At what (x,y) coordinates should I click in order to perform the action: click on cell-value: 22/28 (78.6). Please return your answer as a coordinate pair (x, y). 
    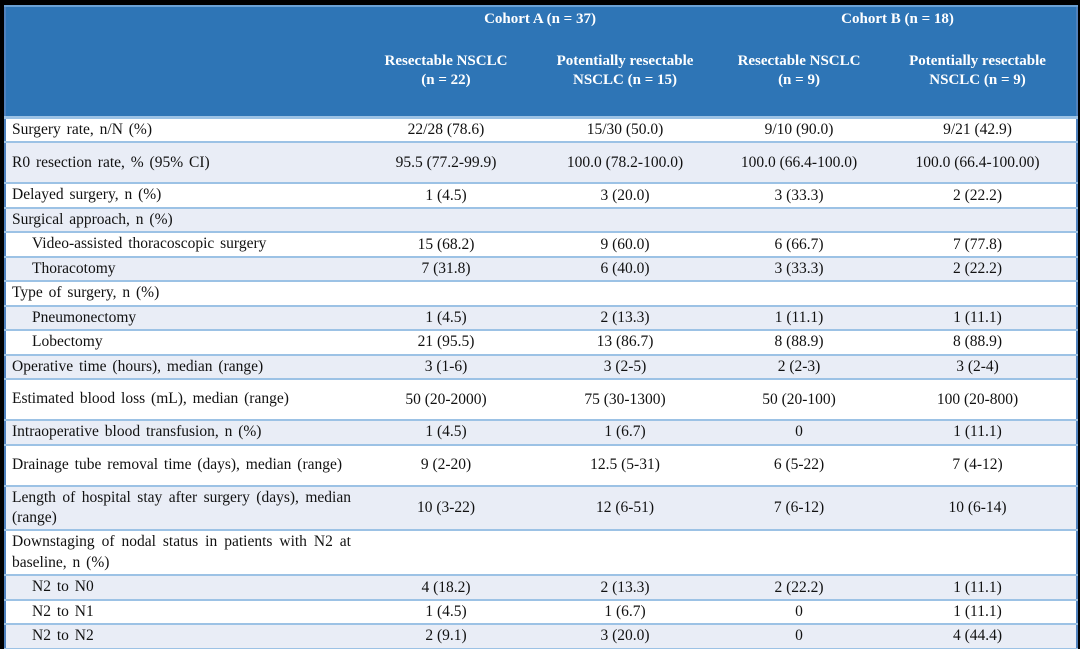
    Looking at the image, I should click on (446, 130).